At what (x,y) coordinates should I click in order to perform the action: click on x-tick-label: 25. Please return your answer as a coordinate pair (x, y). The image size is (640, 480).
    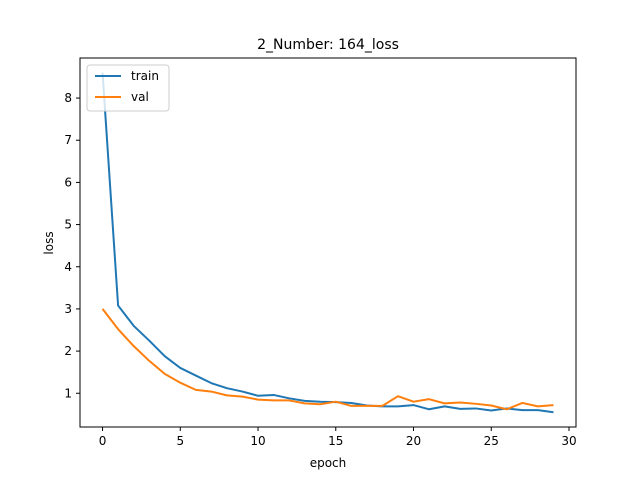
    Looking at the image, I should click on (491, 441).